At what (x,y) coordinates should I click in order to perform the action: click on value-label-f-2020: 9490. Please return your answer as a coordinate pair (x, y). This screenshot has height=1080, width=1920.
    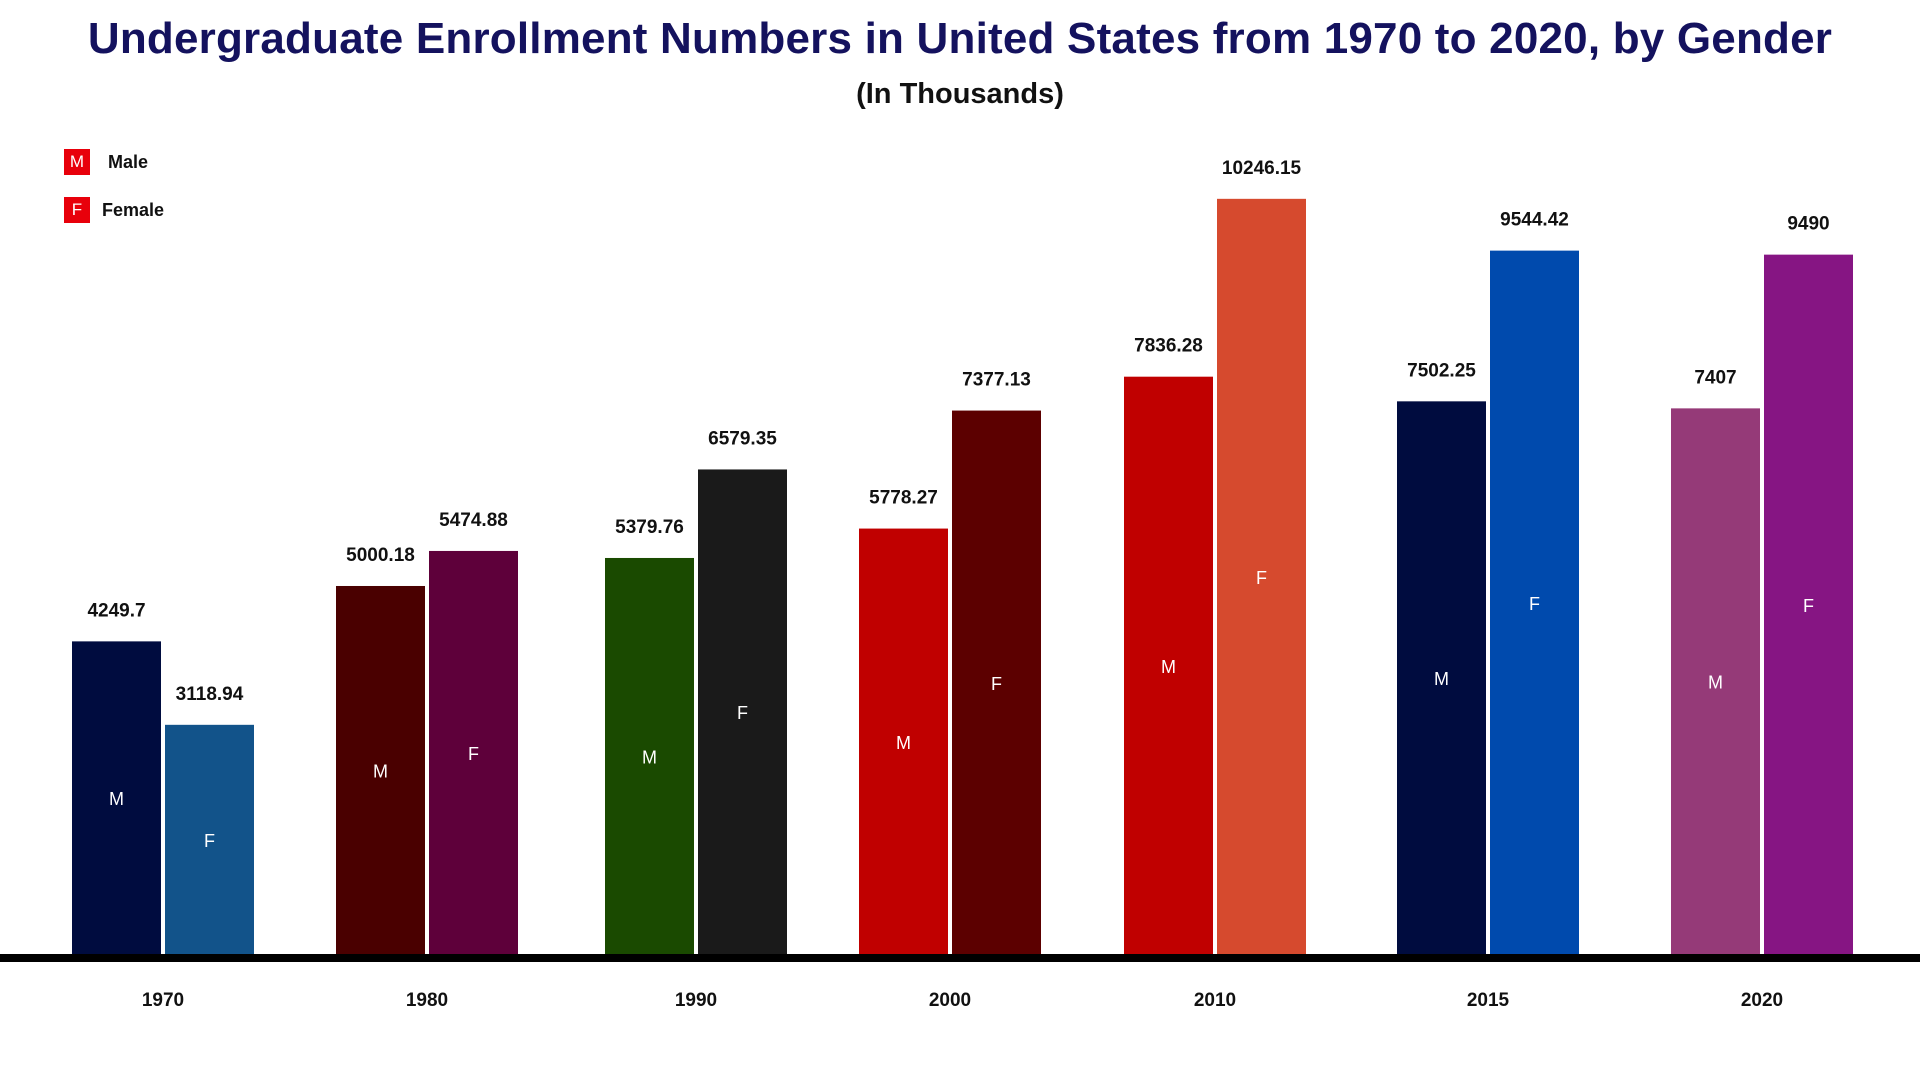
    Looking at the image, I should click on (1808, 224).